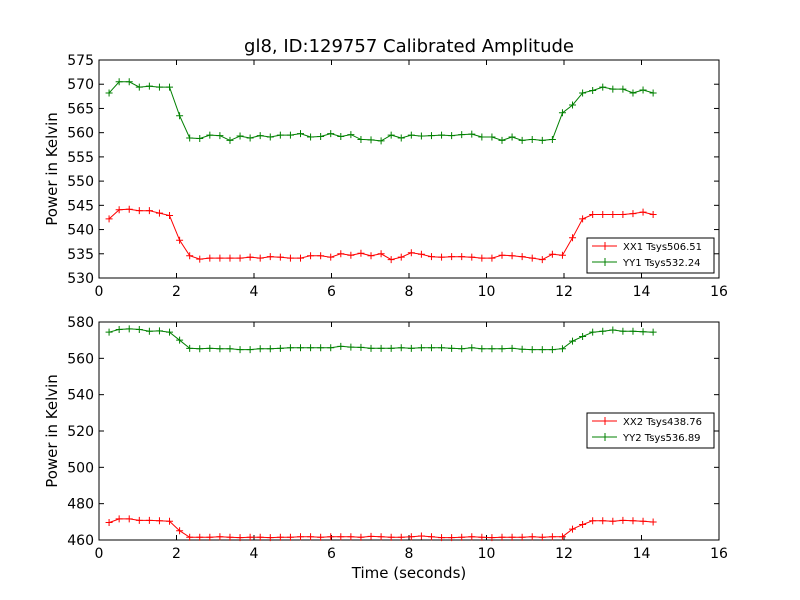 The image size is (800, 600). What do you see at coordinates (409, 292) in the screenshot?
I see `top-x-tick-label: 8` at bounding box center [409, 292].